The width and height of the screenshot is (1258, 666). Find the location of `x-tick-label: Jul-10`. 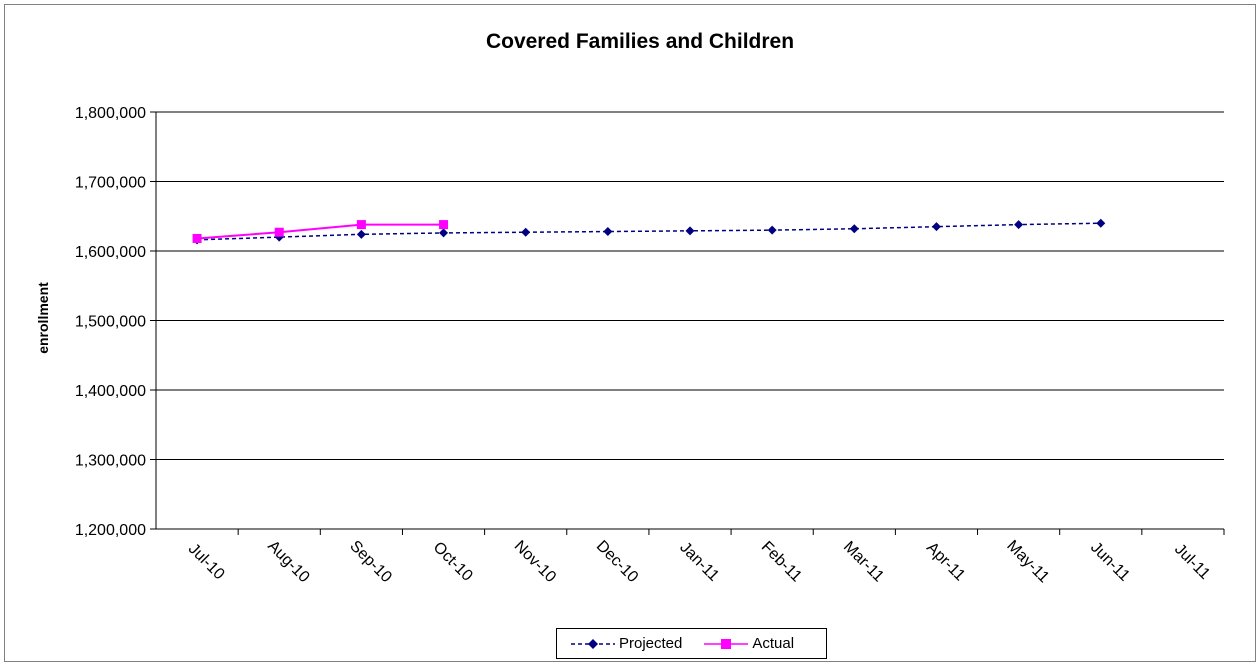

x-tick-label: Jul-10 is located at coordinates (206, 561).